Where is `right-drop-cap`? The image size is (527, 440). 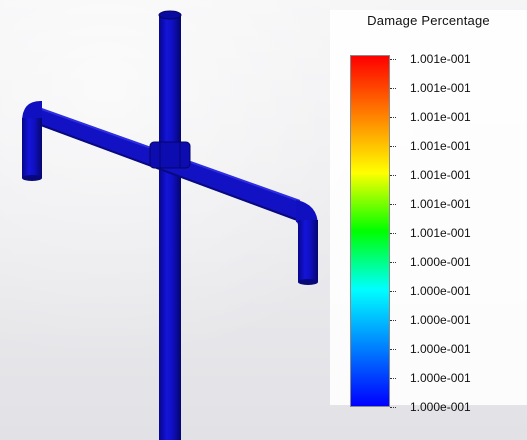 right-drop-cap is located at coordinates (308, 282).